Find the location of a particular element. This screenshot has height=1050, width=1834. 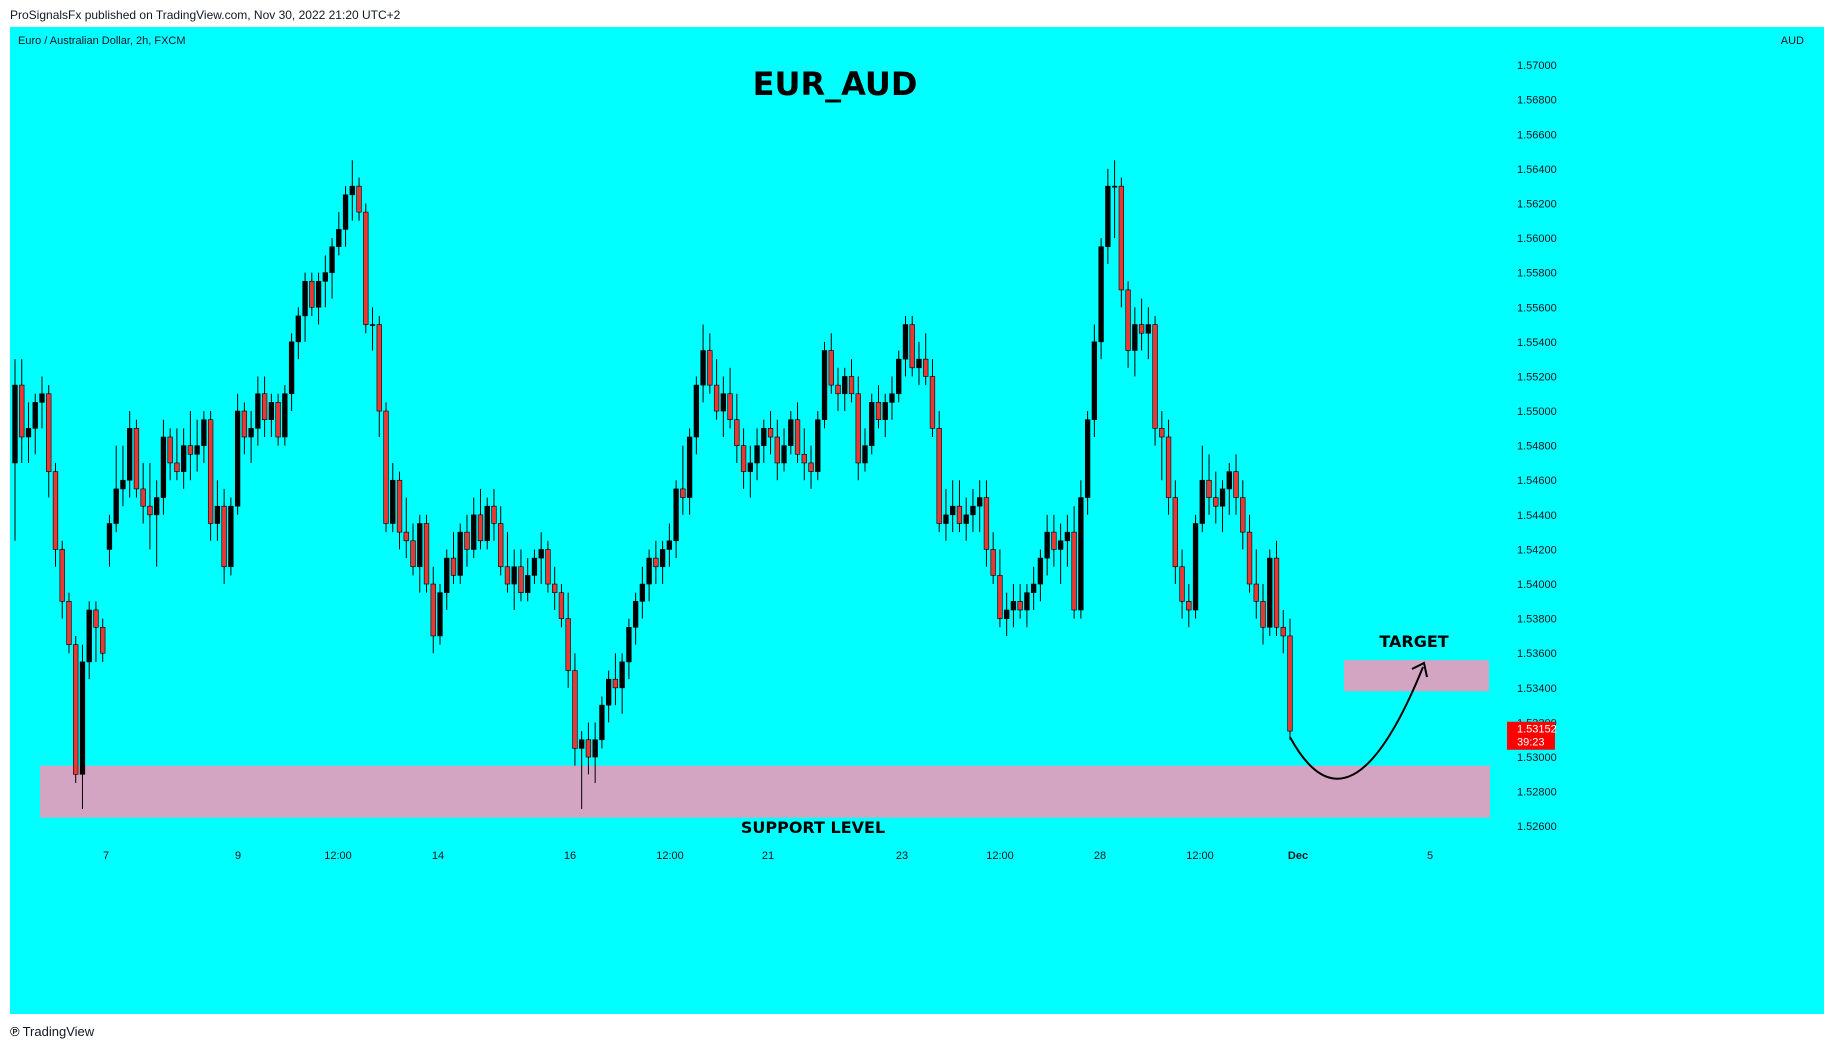

symbol-info: Euro / Australian Dollar, 2h, FXCM is located at coordinates (102, 41).